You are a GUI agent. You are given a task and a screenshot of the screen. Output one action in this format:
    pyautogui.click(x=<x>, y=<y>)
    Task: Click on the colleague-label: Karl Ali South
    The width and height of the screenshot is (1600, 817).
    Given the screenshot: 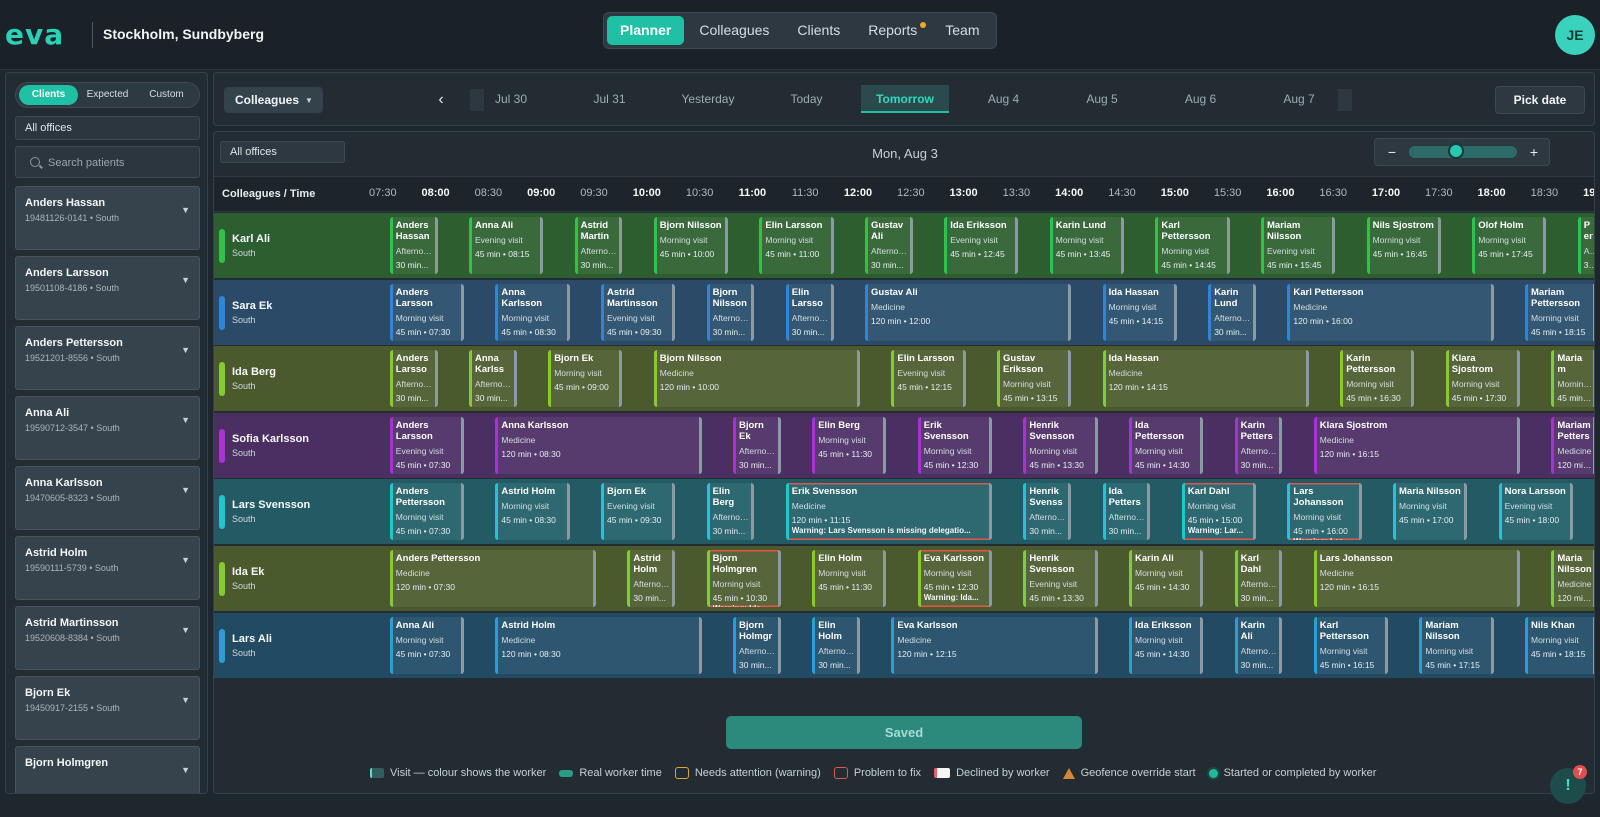 What is the action you would take?
    pyautogui.click(x=272, y=245)
    